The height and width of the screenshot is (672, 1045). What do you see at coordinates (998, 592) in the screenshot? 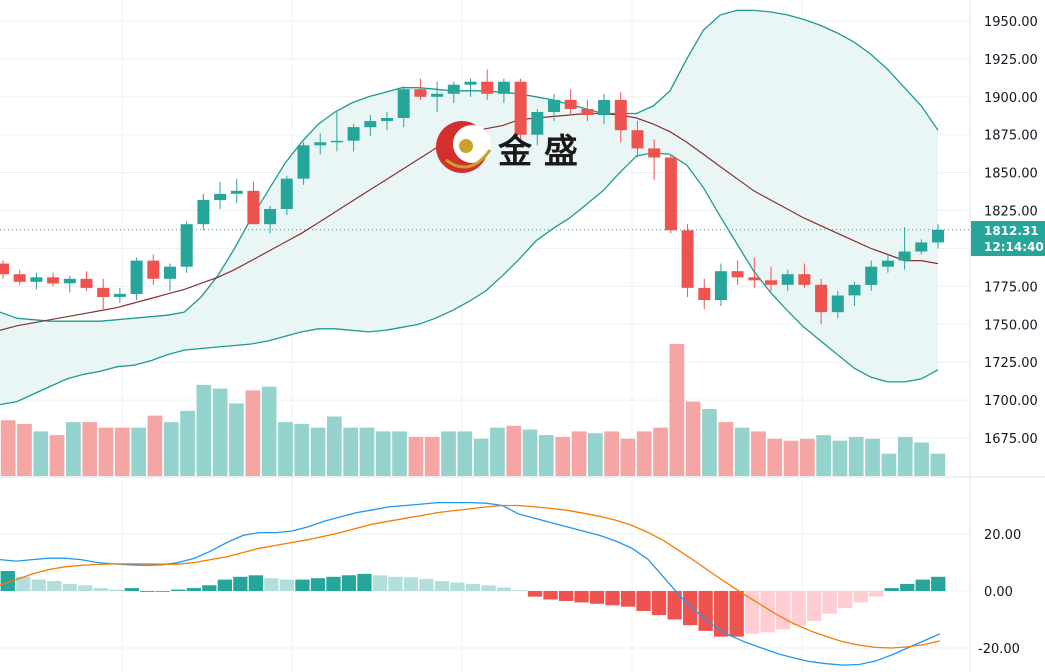
I see `macd-tick-label: 0.00` at bounding box center [998, 592].